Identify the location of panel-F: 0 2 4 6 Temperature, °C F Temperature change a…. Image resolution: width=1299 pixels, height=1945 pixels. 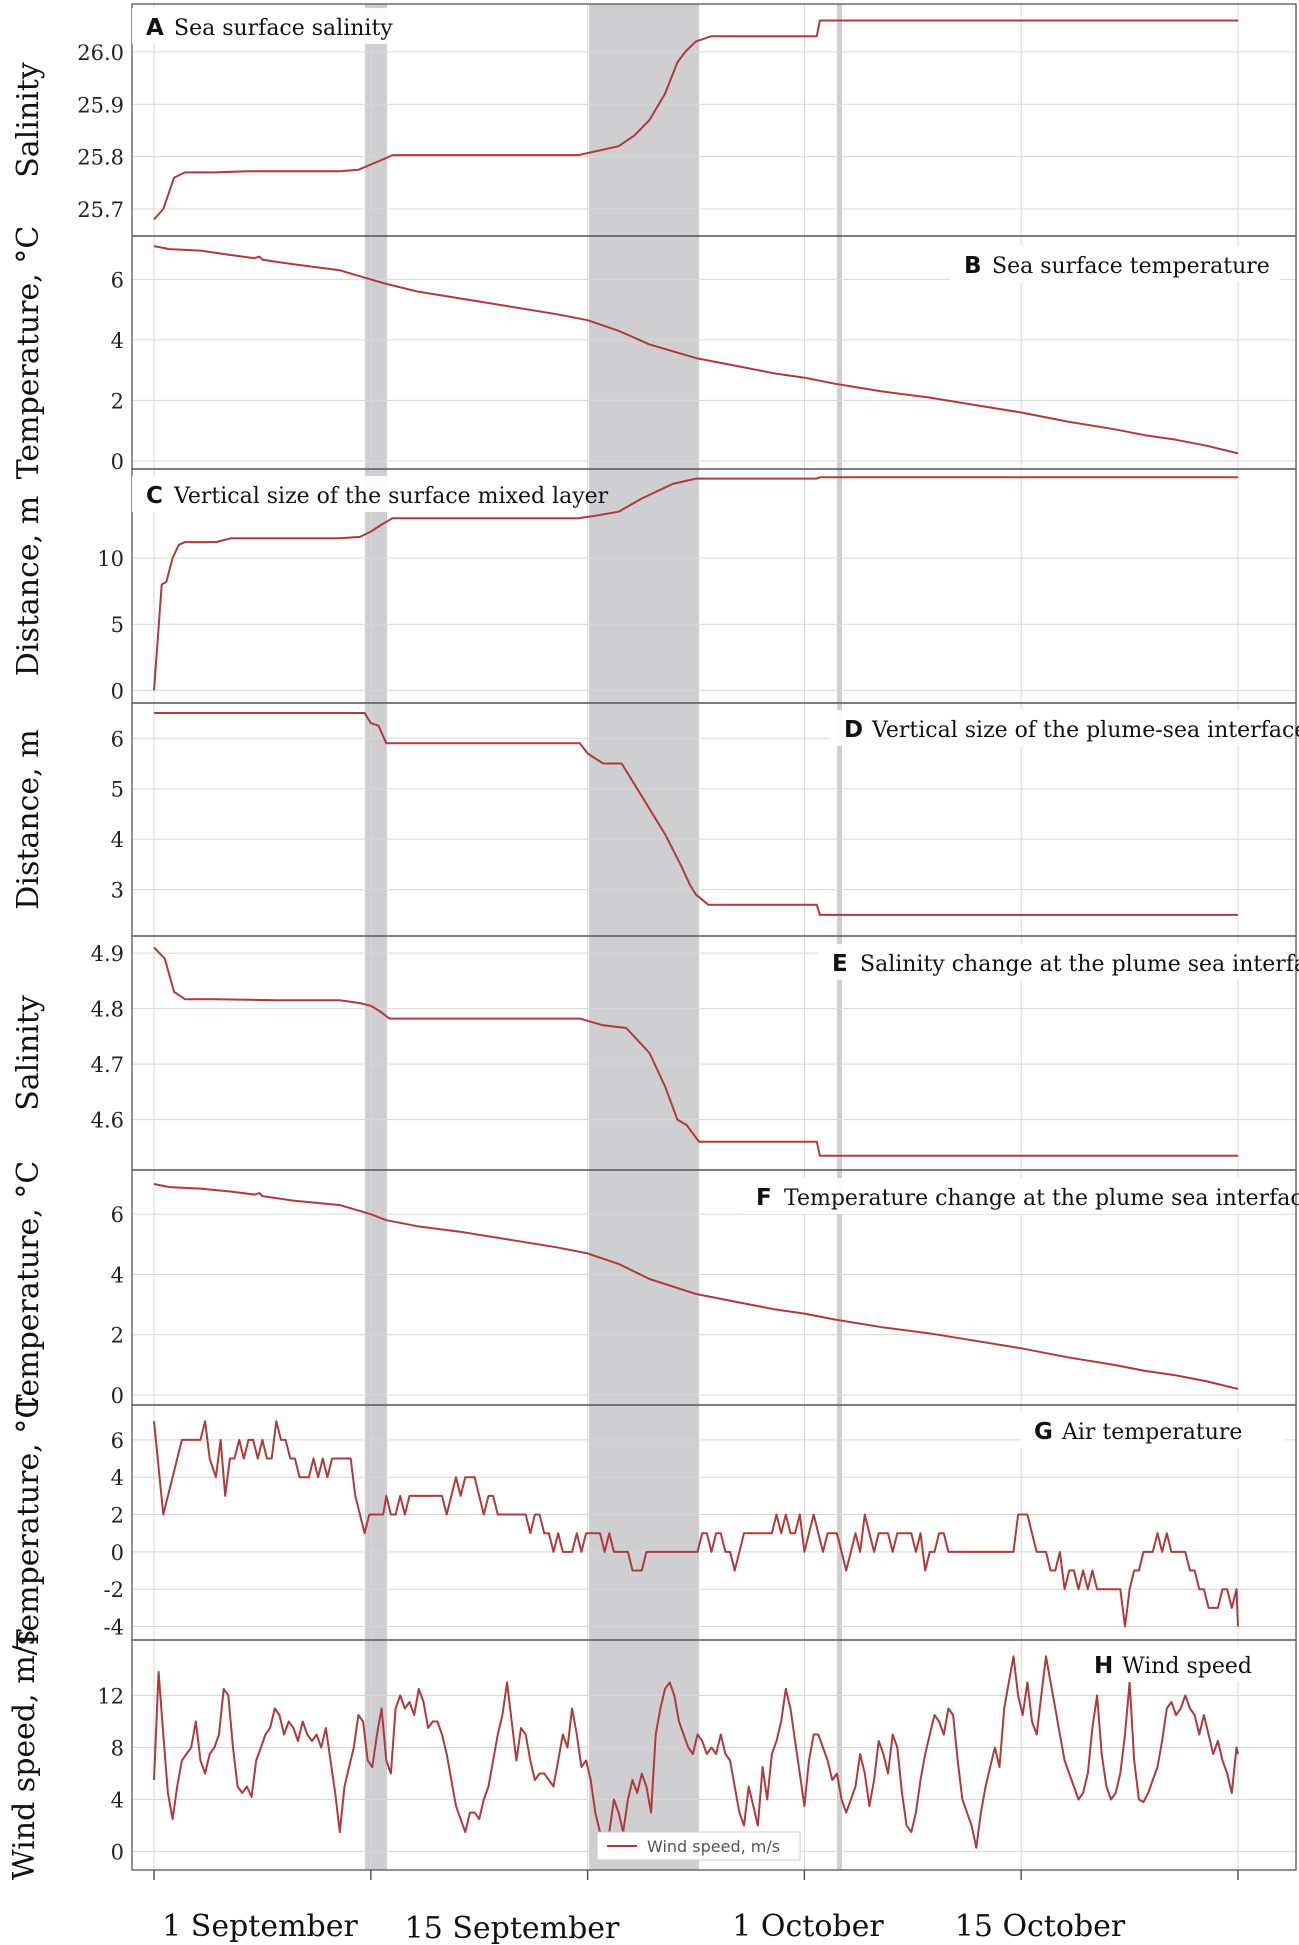
(655, 1288).